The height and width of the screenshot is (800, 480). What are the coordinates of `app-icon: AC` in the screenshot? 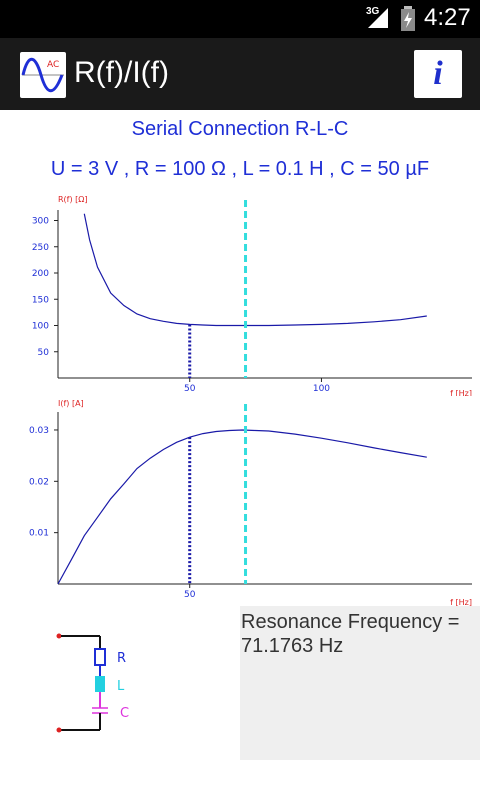 It's located at (43, 75).